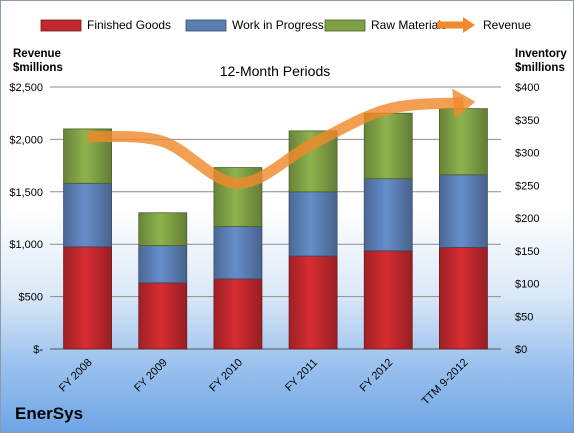  Describe the element at coordinates (507, 25) in the screenshot. I see `legend-label: Revenue` at that location.